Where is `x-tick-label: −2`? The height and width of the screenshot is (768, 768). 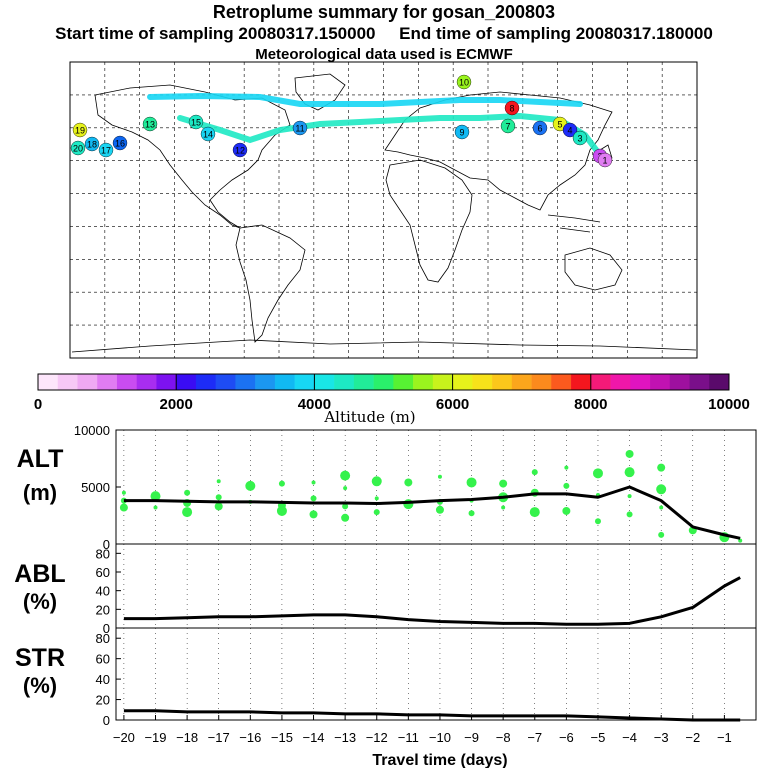 x-tick-label: −2 is located at coordinates (692, 737).